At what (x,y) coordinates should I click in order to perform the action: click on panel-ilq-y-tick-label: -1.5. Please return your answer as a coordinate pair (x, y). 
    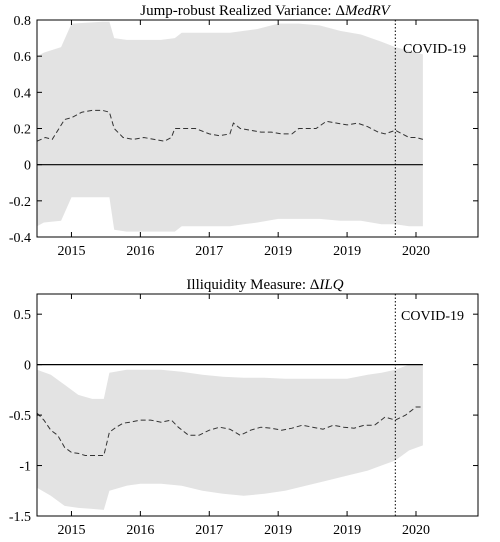
    Looking at the image, I should click on (20, 517).